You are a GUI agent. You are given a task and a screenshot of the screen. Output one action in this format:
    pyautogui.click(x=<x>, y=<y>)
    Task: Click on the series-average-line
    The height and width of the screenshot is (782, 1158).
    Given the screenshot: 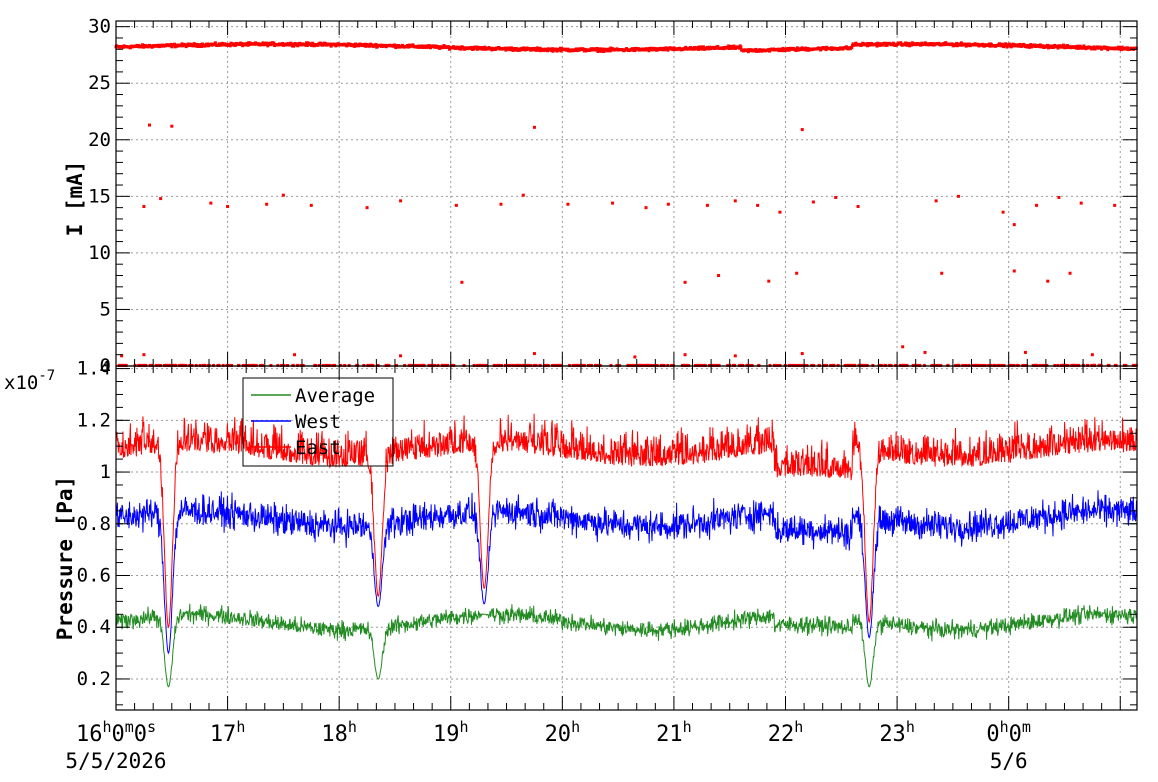 What is the action you would take?
    pyautogui.click(x=626, y=645)
    